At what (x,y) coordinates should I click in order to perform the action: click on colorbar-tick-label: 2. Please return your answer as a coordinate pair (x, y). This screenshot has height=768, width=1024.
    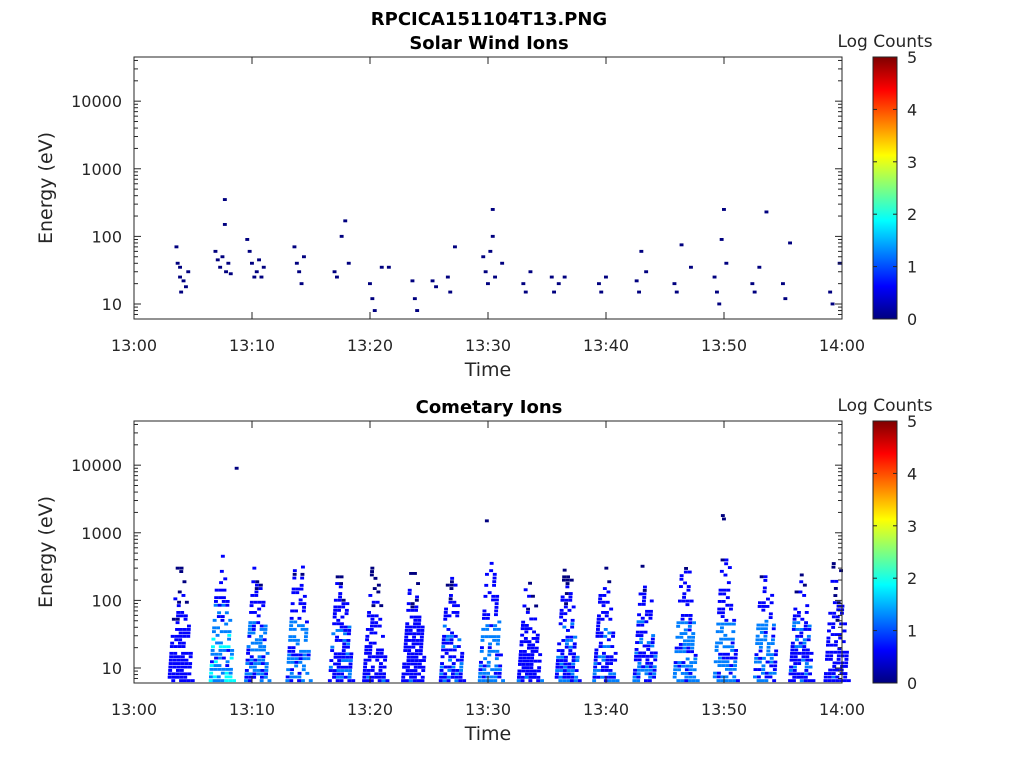
    Looking at the image, I should click on (912, 578).